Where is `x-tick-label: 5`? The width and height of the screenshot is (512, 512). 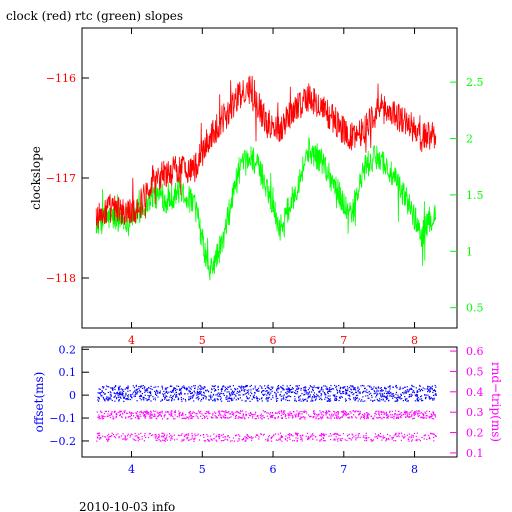
x-tick-label: 5 is located at coordinates (202, 340).